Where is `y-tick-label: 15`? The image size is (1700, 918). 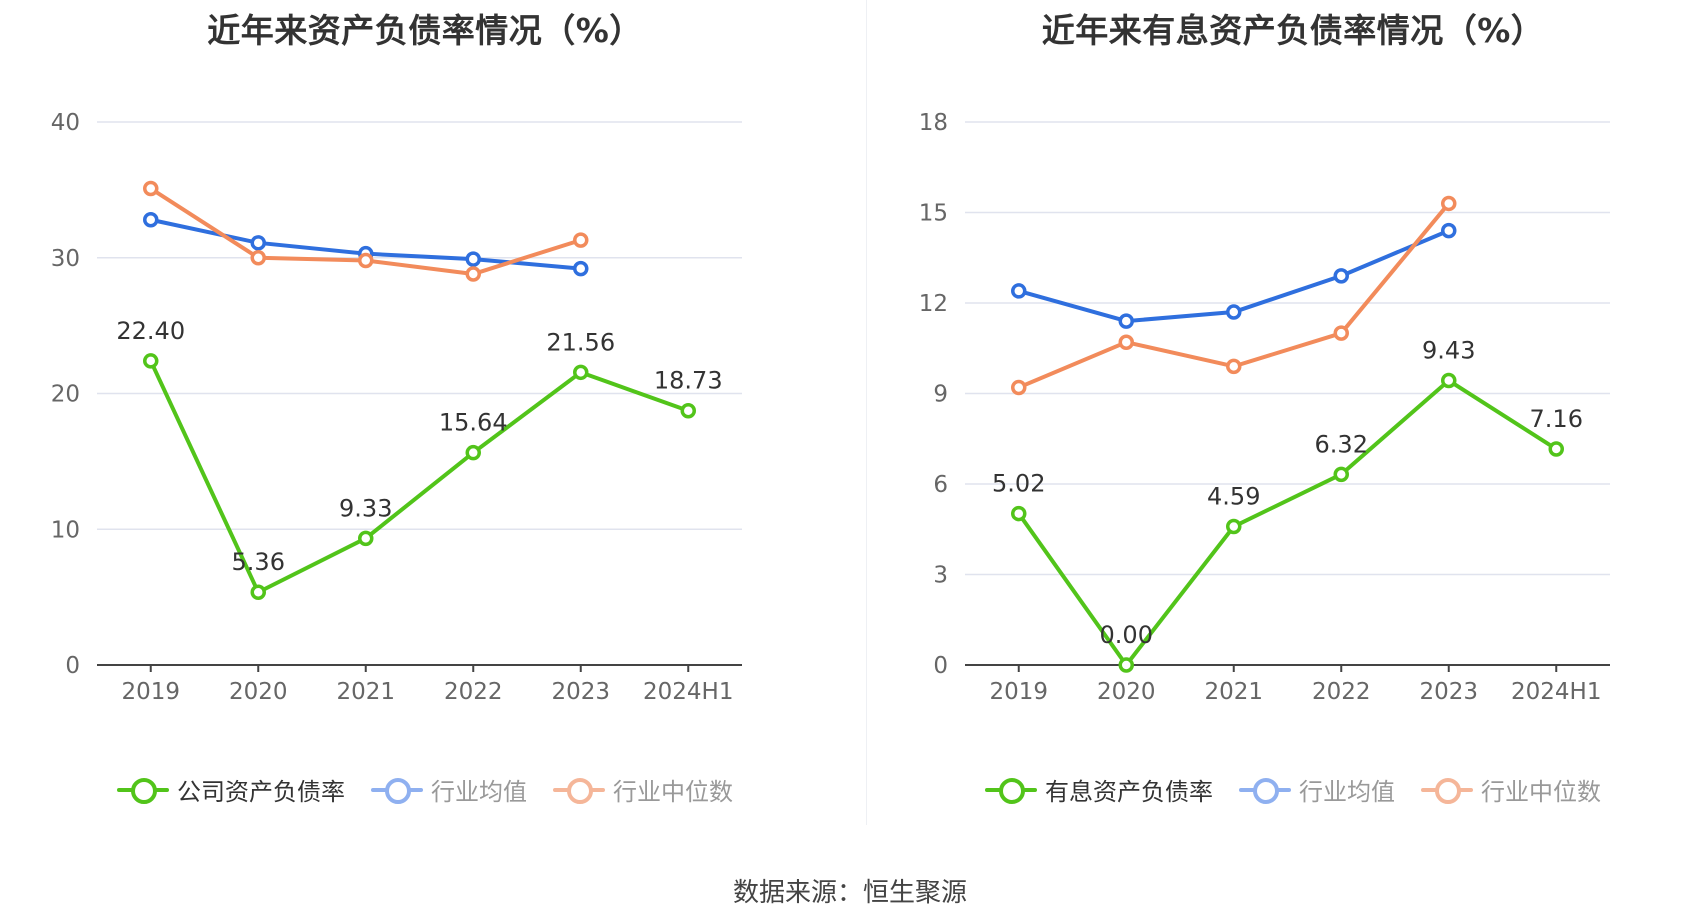
y-tick-label: 15 is located at coordinates (933, 214).